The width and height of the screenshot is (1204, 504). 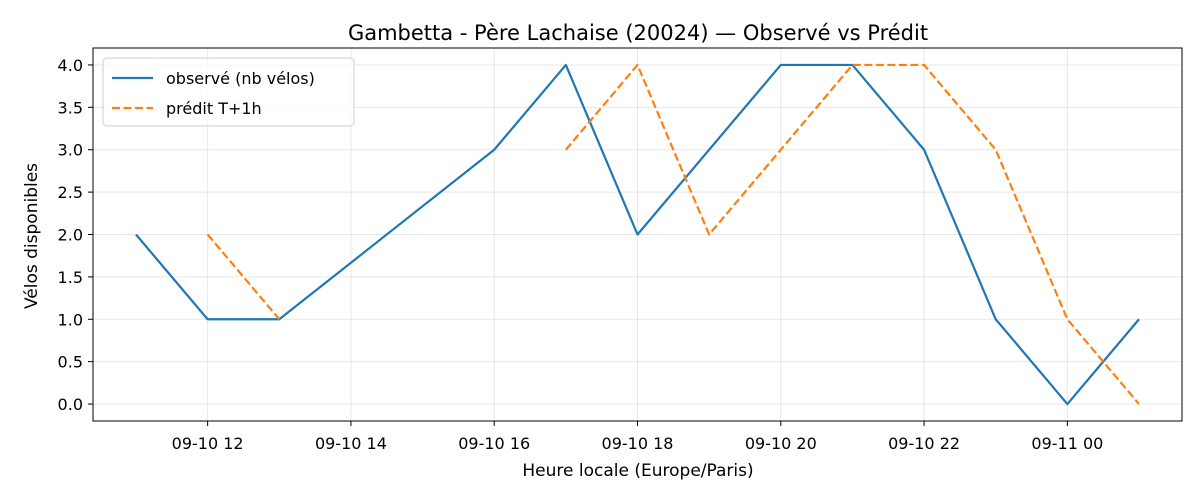 I want to click on y-tick-label: 1.0, so click(x=70, y=319).